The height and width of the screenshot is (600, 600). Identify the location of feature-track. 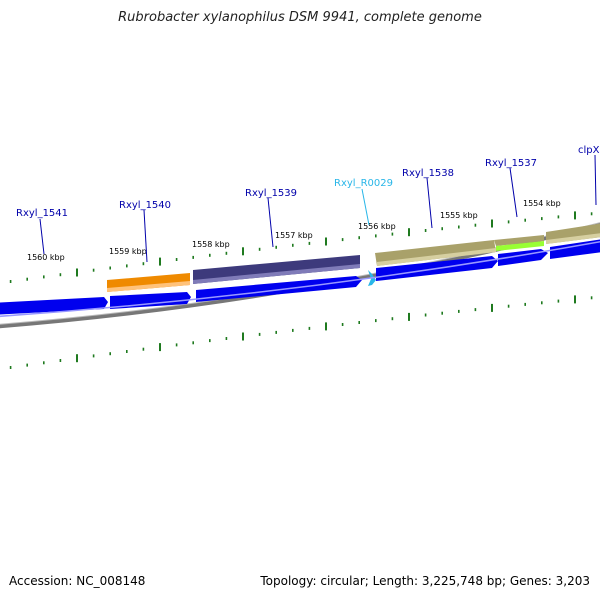
(353, 257).